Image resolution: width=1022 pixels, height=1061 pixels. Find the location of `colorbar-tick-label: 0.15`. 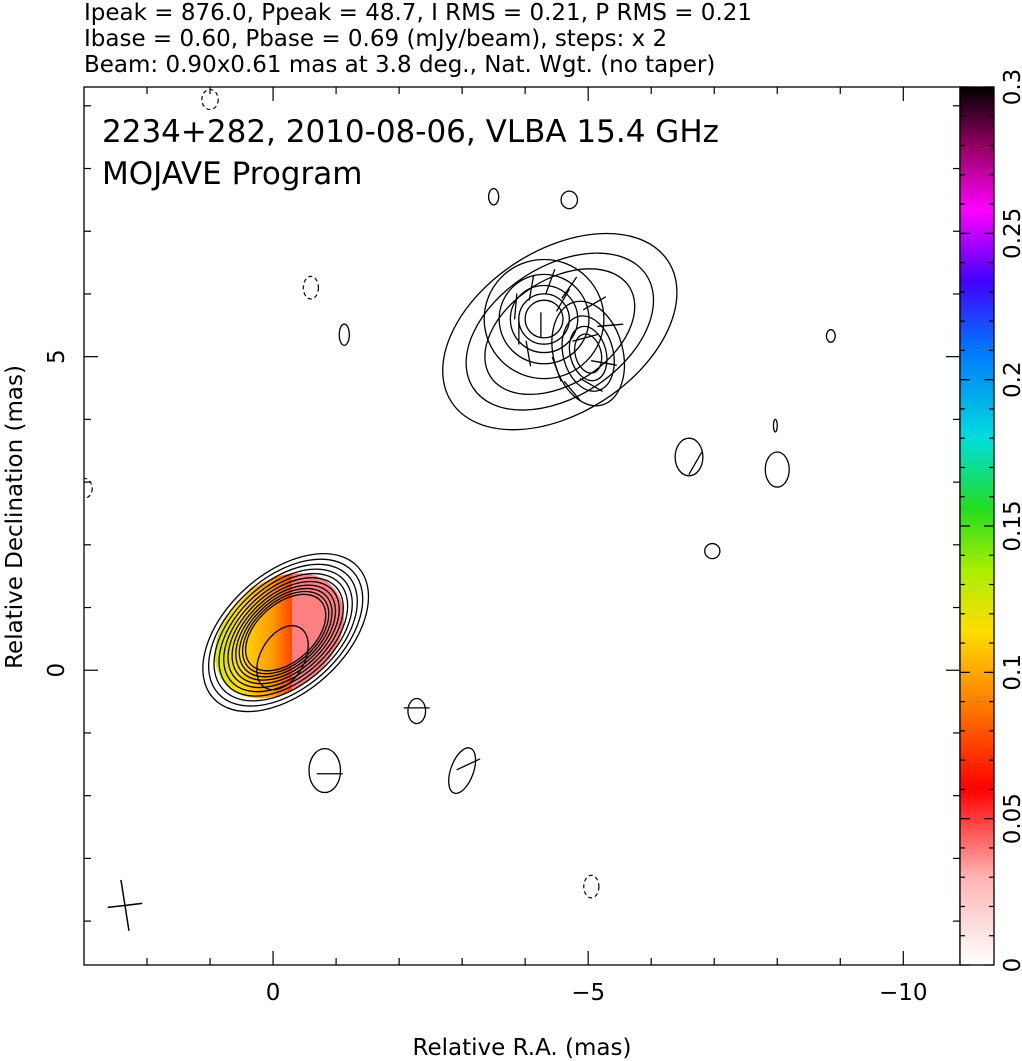

colorbar-tick-label: 0.15 is located at coordinates (1011, 525).